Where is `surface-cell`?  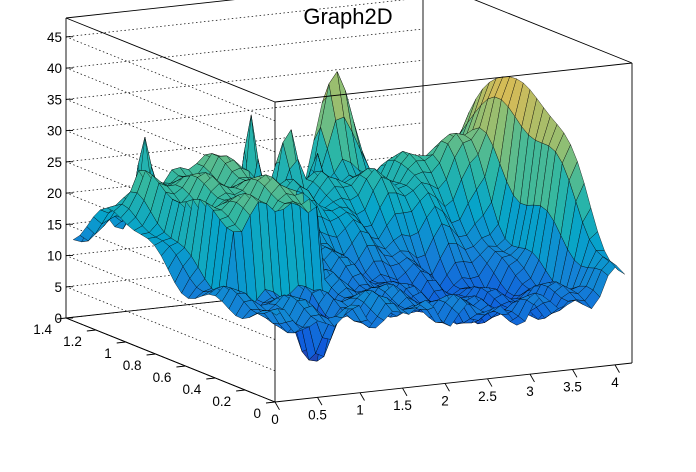 surface-cell is located at coordinates (617, 267).